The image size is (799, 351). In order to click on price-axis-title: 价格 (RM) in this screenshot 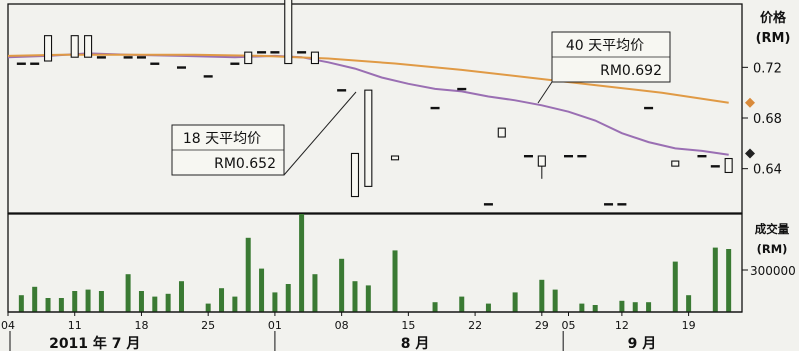, I will do `click(773, 28)`.